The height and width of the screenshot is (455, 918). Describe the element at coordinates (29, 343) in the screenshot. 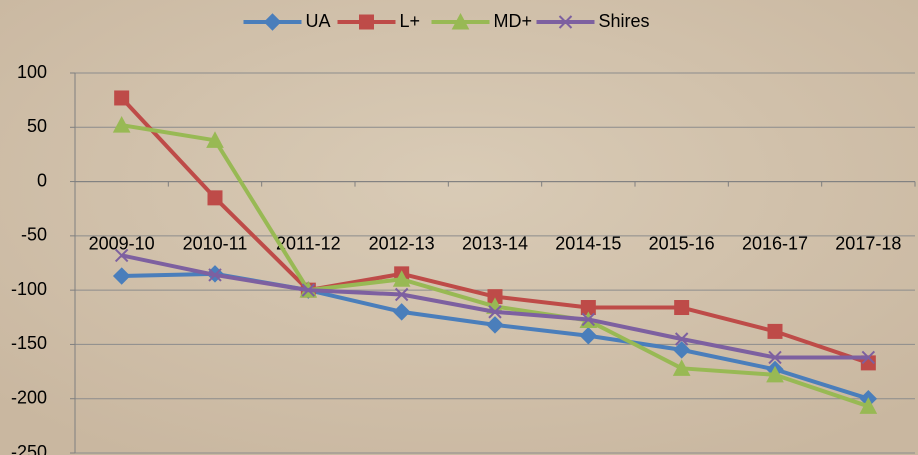

I see `y-tick-label: -150` at that location.